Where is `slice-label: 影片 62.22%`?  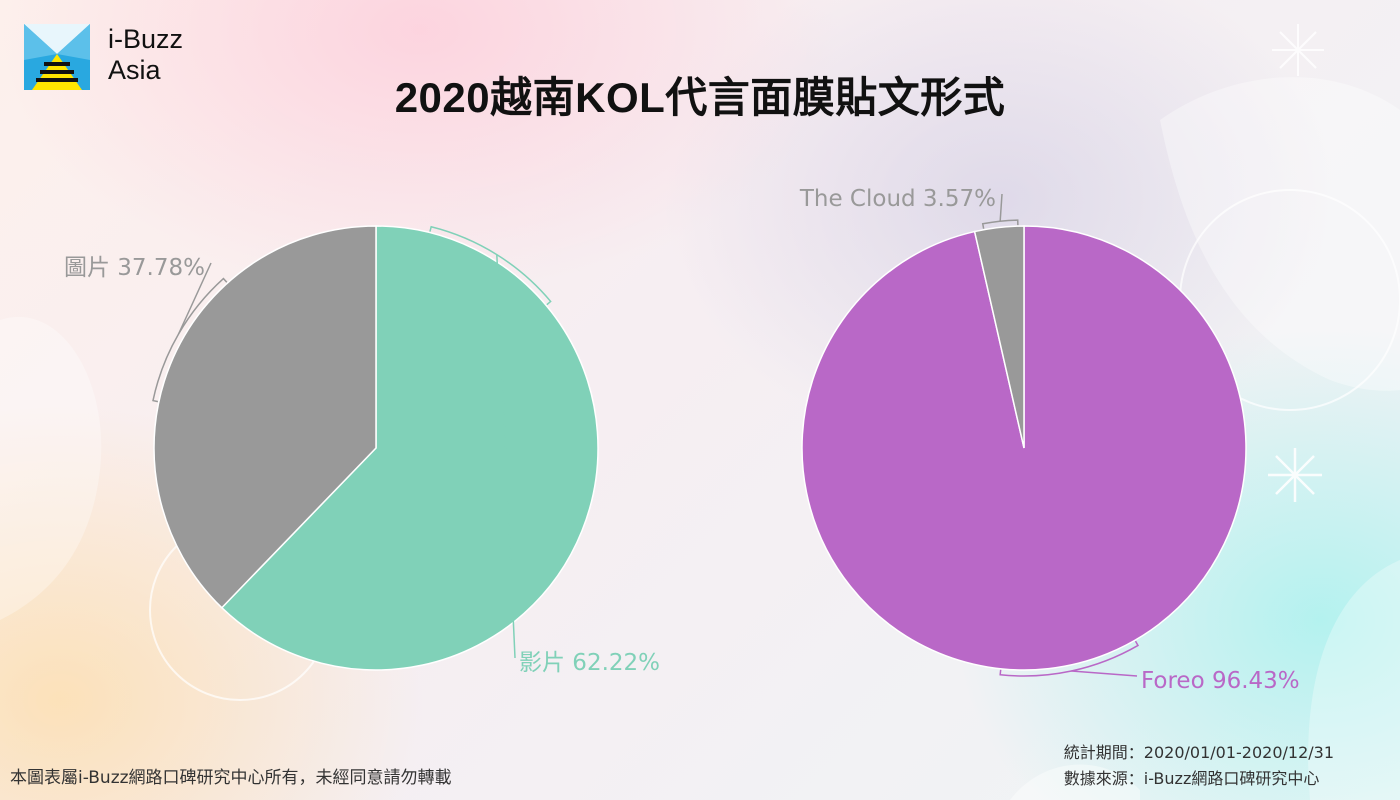
slice-label: 影片 62.22% is located at coordinates (589, 663).